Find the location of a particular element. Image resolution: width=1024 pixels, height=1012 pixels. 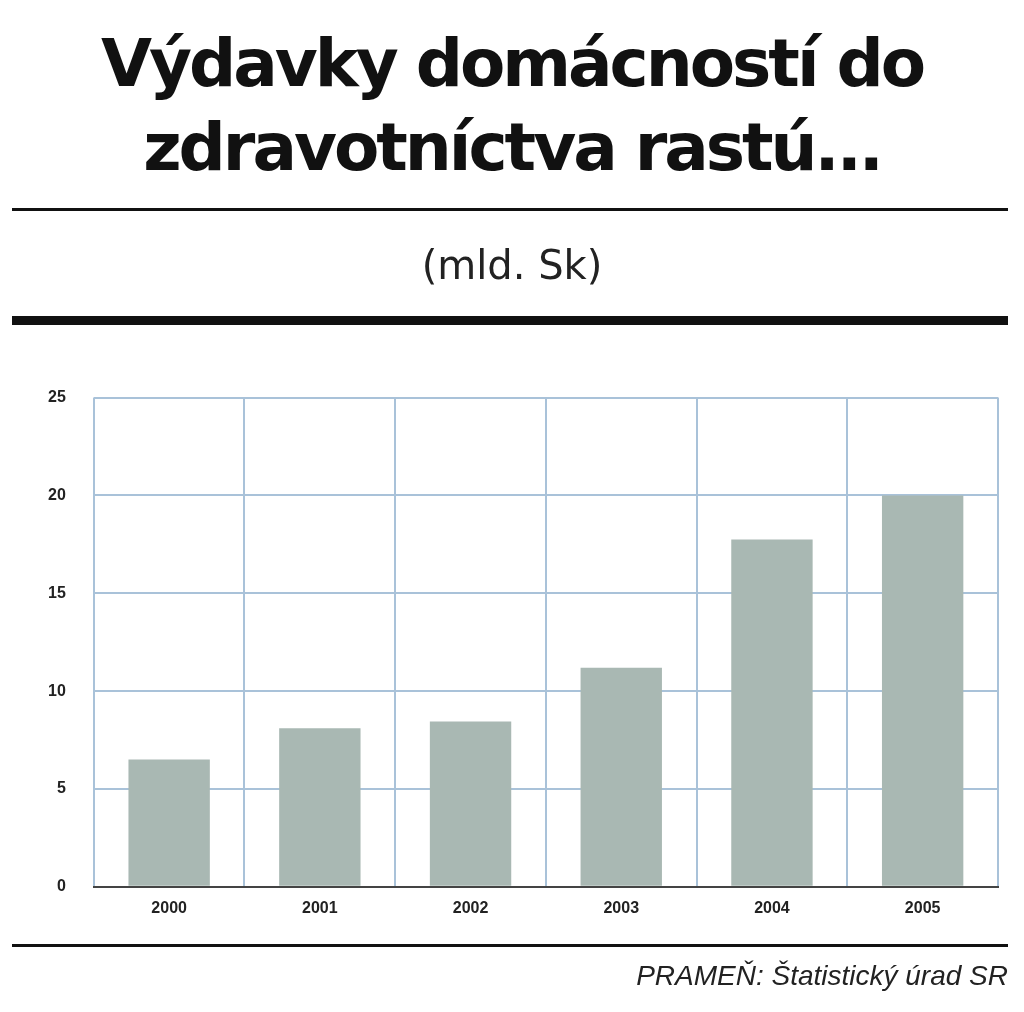

text: PRAMEŇ: Štatistický úrad SR is located at coordinates (822, 976).